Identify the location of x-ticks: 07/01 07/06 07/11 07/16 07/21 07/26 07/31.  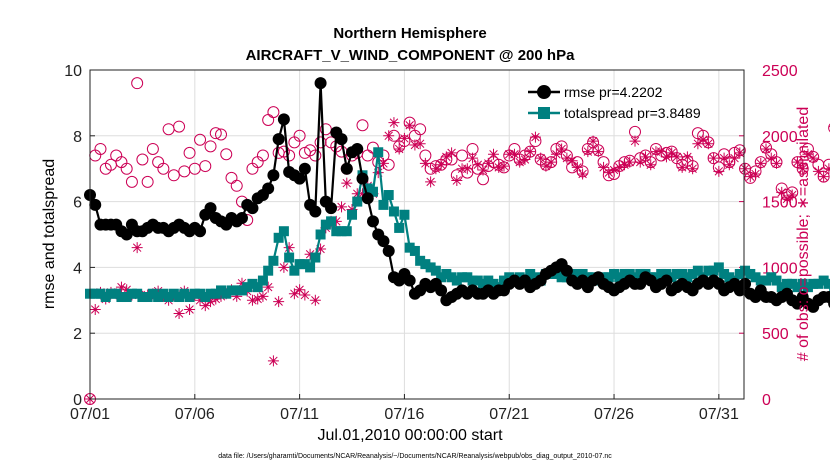
(404, 408).